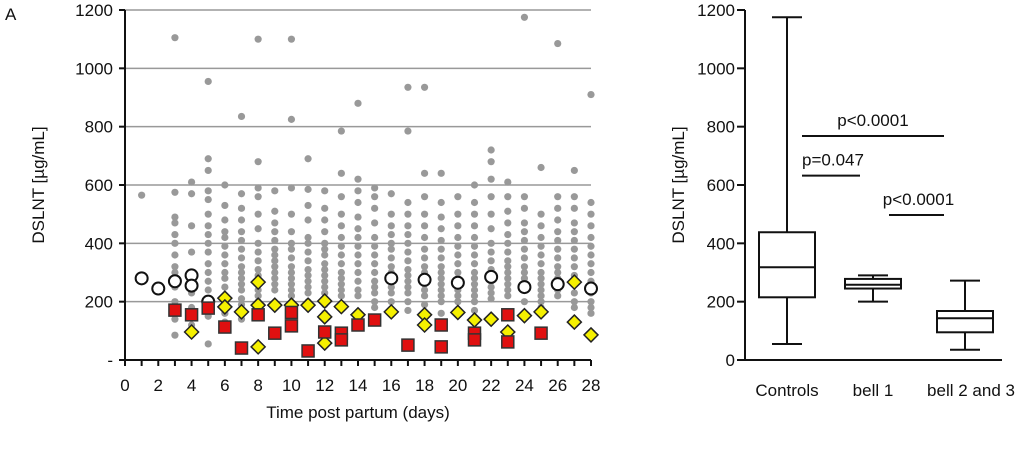 This screenshot has height=450, width=1024. I want to click on x-tick-label: 0, so click(124, 385).